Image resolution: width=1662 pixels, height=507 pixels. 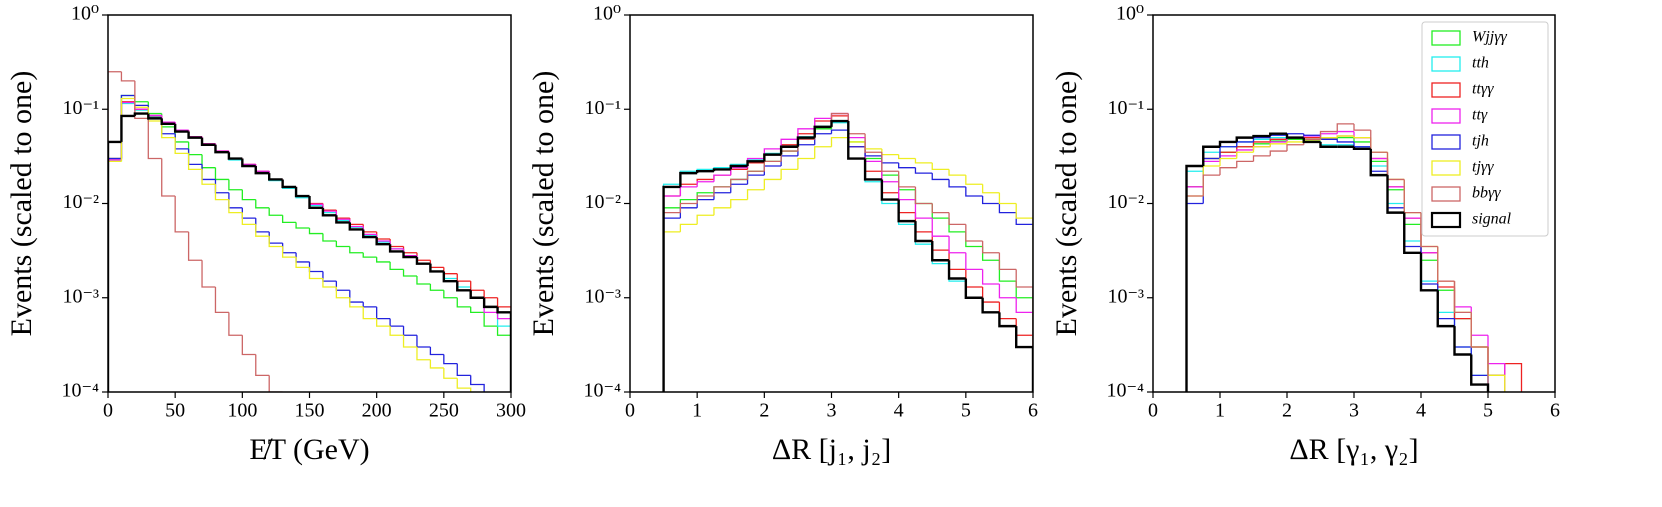 I want to click on legend-label: tjh, so click(x=1480, y=141).